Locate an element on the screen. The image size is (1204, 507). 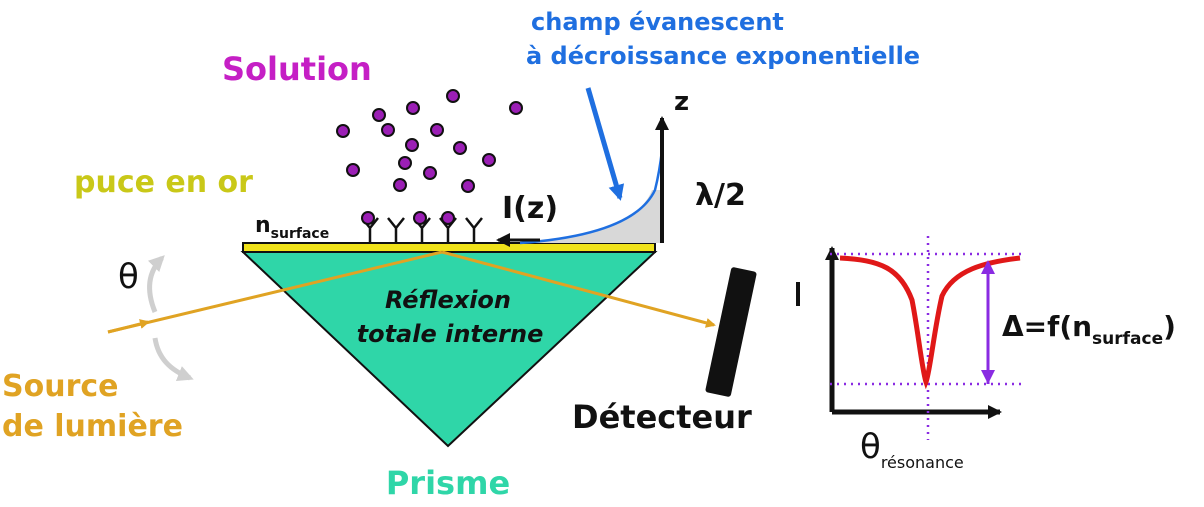
evanescent-curve is located at coordinates (591, 197).